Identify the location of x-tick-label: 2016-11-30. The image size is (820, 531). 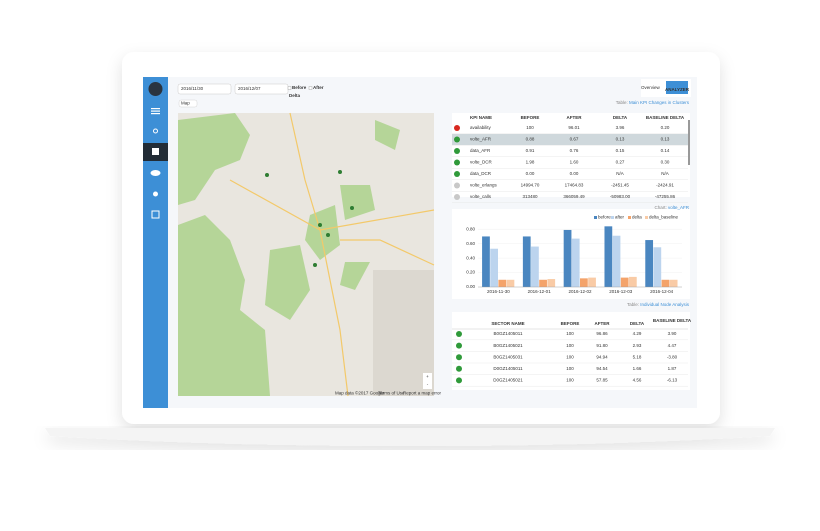
(498, 291).